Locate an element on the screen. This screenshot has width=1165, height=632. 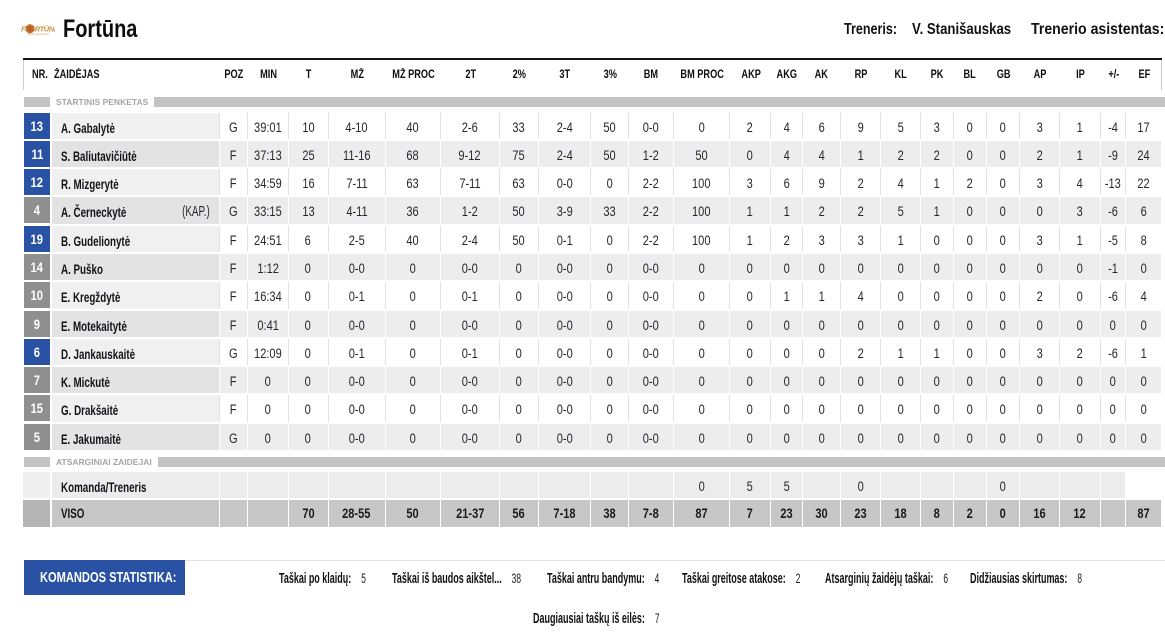
svg-text: F is located at coordinates (23, 29).